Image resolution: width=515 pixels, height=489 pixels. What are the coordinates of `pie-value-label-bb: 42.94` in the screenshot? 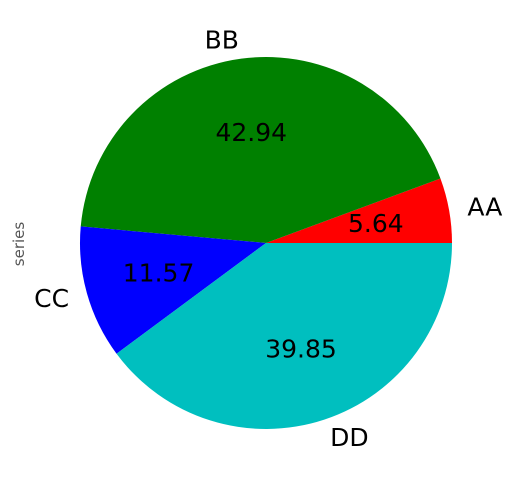 It's located at (251, 132).